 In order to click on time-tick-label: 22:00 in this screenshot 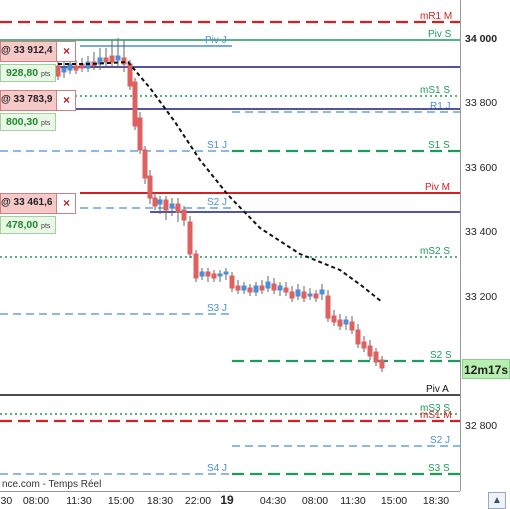, I will do `click(198, 501)`.